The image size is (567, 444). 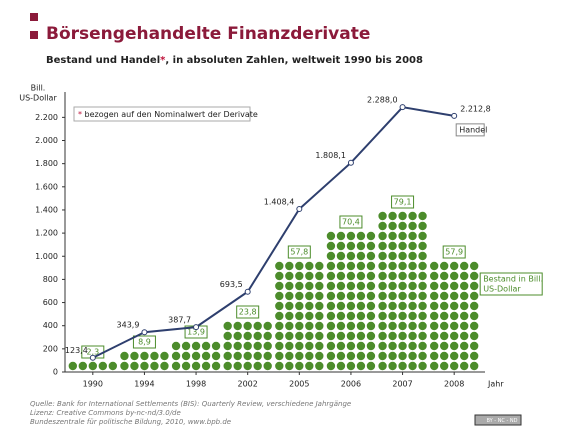 What do you see at coordinates (208, 34) in the screenshot?
I see `chart-title: Börsengehandelte Finanzderivate` at bounding box center [208, 34].